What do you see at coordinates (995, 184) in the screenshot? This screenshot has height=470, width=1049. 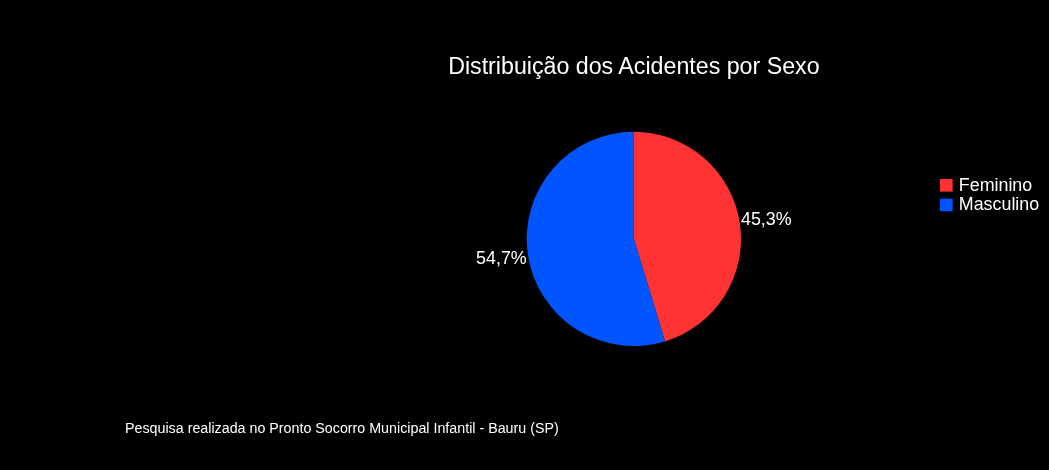 I see `legend-label: Feminino` at bounding box center [995, 184].